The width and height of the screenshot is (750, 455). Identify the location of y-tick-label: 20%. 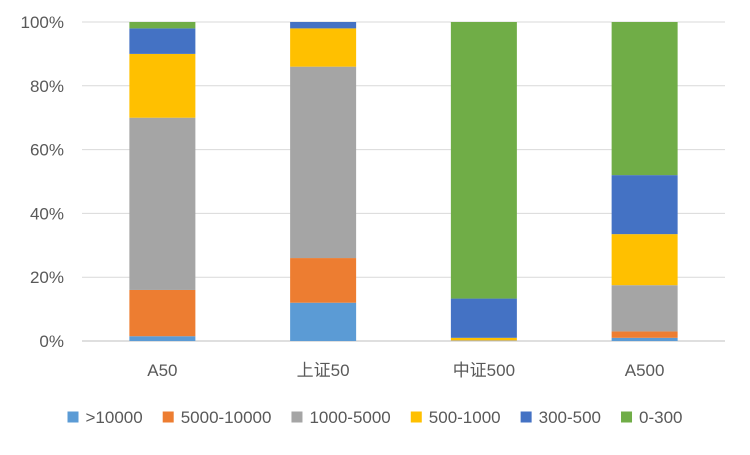
(47, 277).